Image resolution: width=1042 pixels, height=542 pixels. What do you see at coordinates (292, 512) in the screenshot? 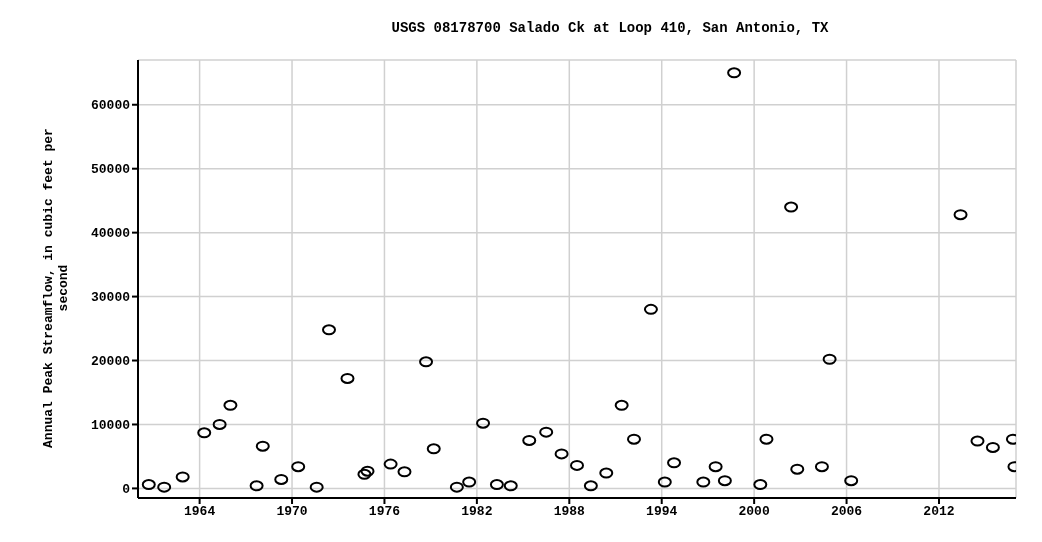
I see `x-tick-label: 1970` at bounding box center [292, 512].